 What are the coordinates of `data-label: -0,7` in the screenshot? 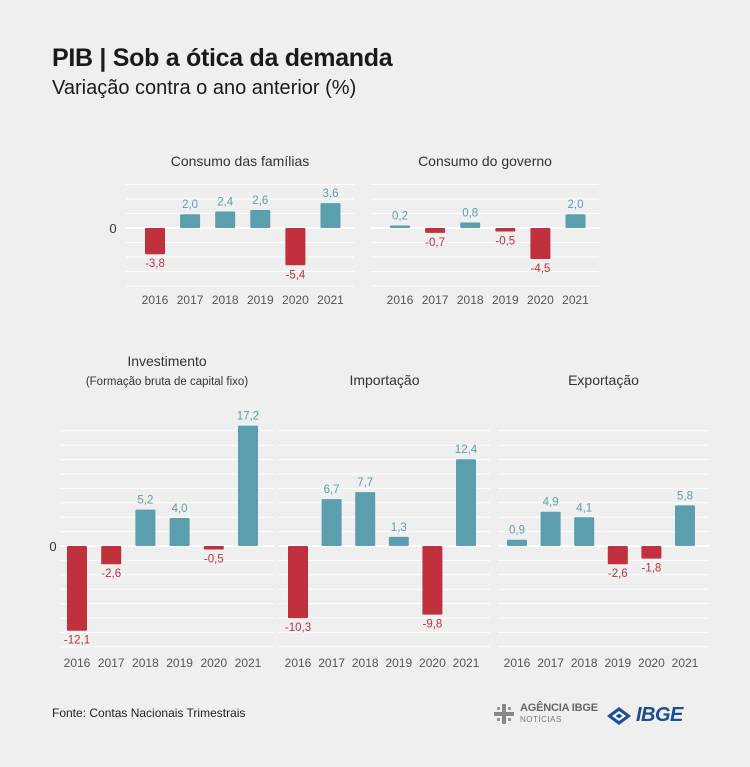 It's located at (435, 243).